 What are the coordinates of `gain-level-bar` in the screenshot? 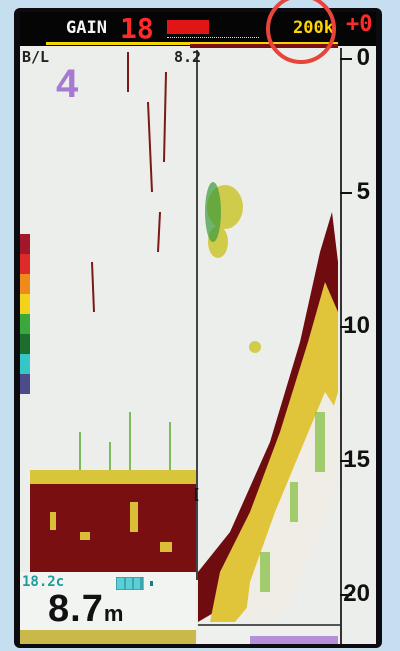 It's located at (188, 27).